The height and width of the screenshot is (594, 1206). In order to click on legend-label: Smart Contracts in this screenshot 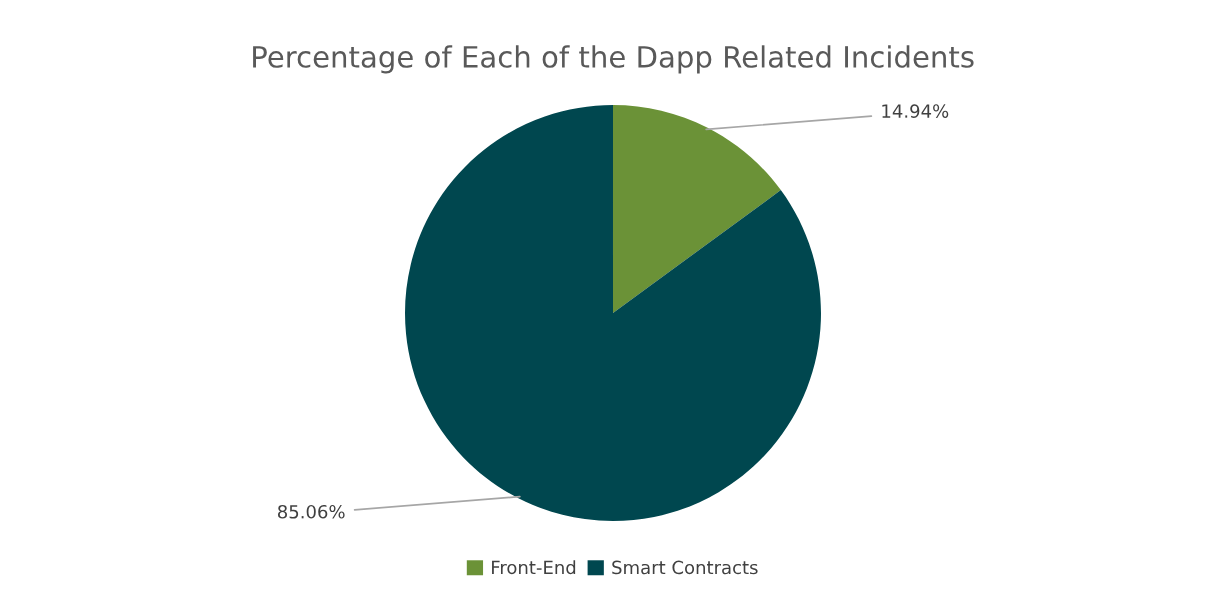, I will do `click(685, 567)`.